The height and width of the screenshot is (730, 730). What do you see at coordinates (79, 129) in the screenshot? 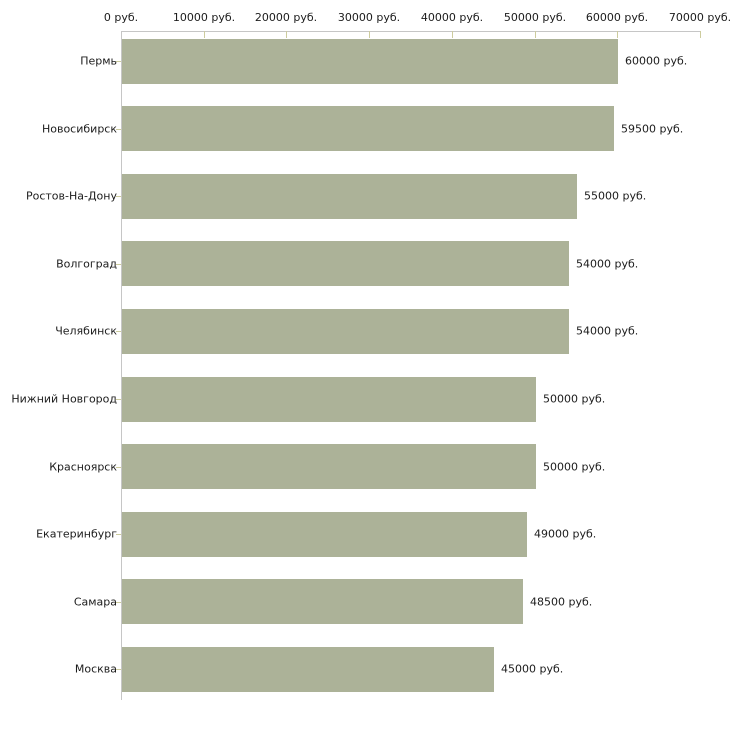
I see `category-label: Новосибирск` at bounding box center [79, 129].